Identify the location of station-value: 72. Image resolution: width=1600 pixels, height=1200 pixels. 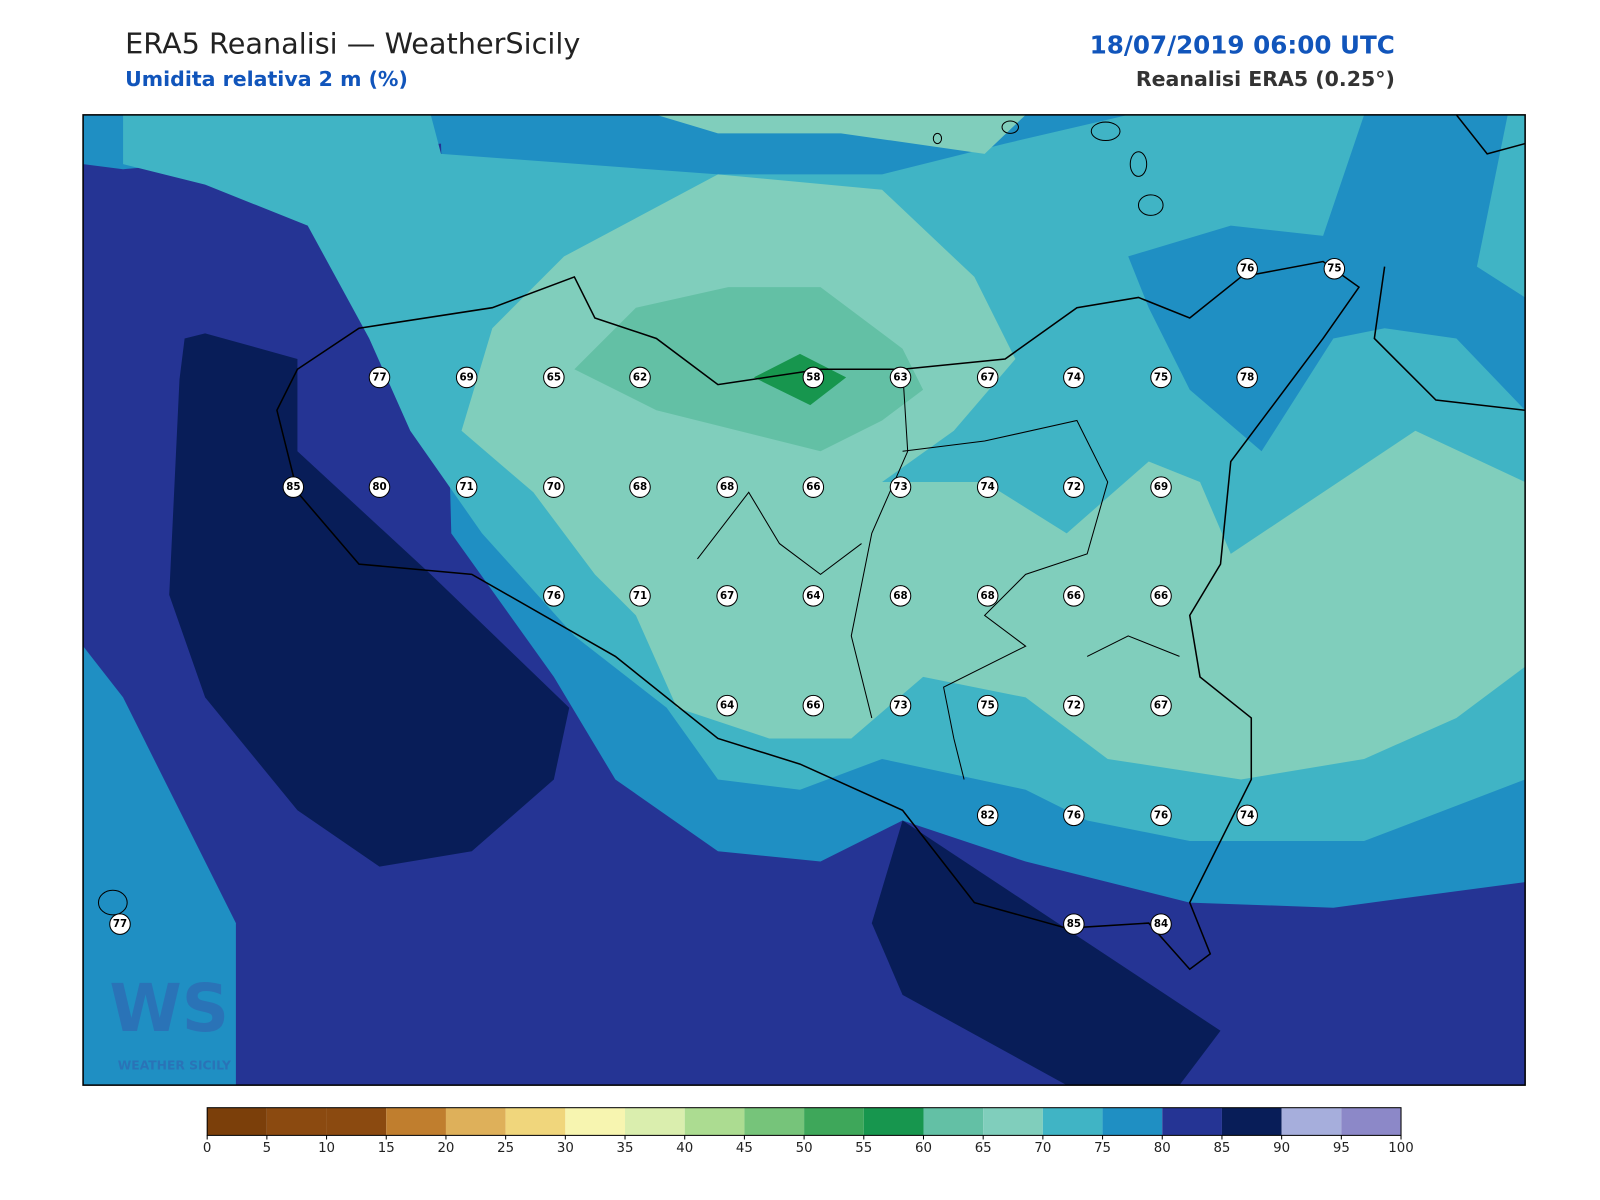
(1074, 706).